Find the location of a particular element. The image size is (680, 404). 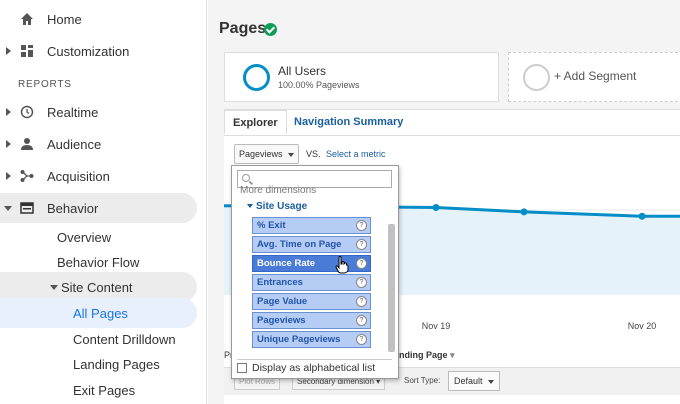

tab-navigation-summary: Navigation Summary is located at coordinates (349, 122).